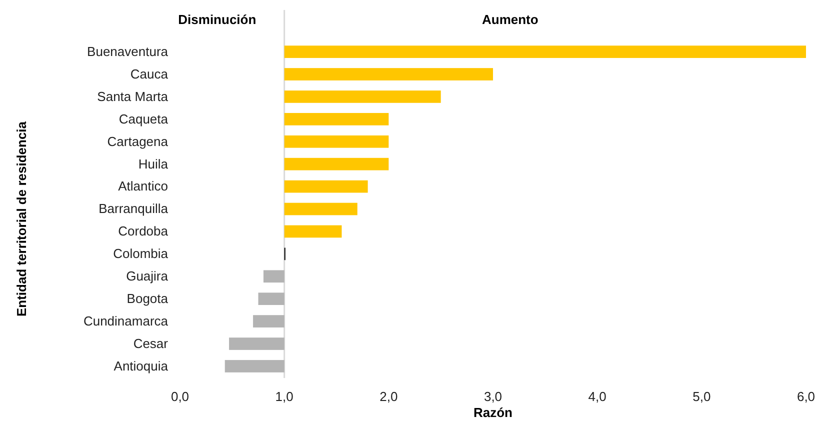 The width and height of the screenshot is (819, 422). Describe the element at coordinates (138, 141) in the screenshot. I see `y-tick-label: Cartagena` at that location.